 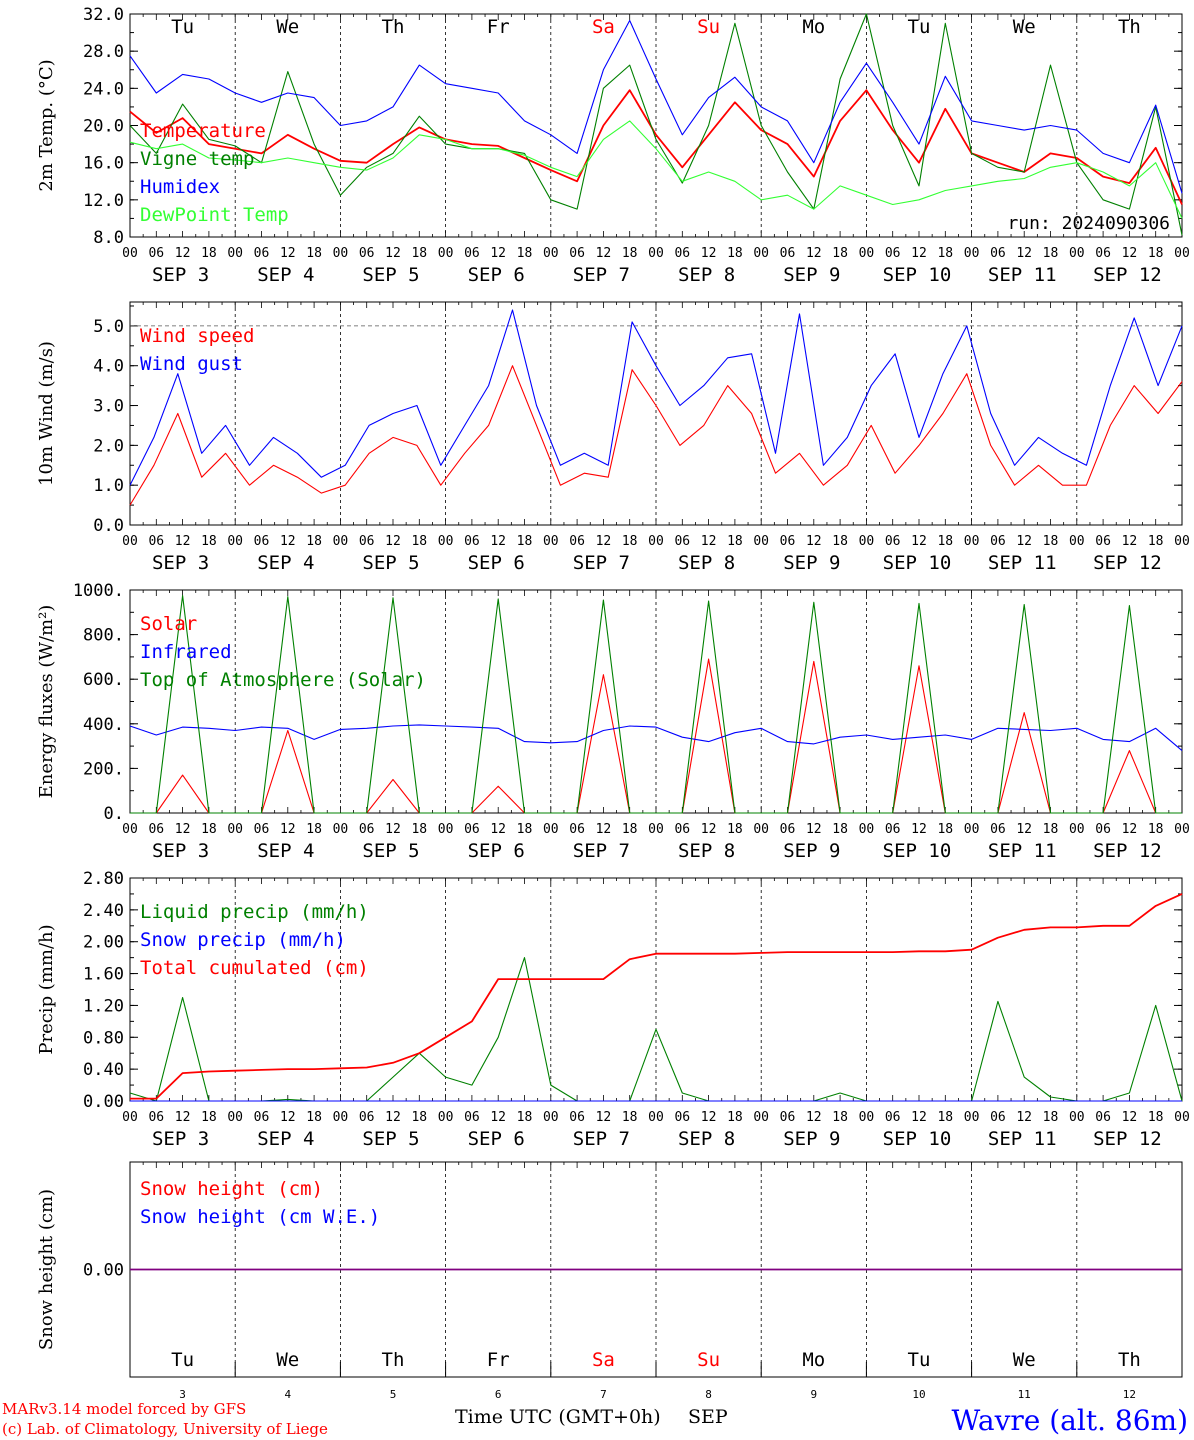 What do you see at coordinates (108, 446) in the screenshot?
I see `y-tick-label: 2.0` at bounding box center [108, 446].